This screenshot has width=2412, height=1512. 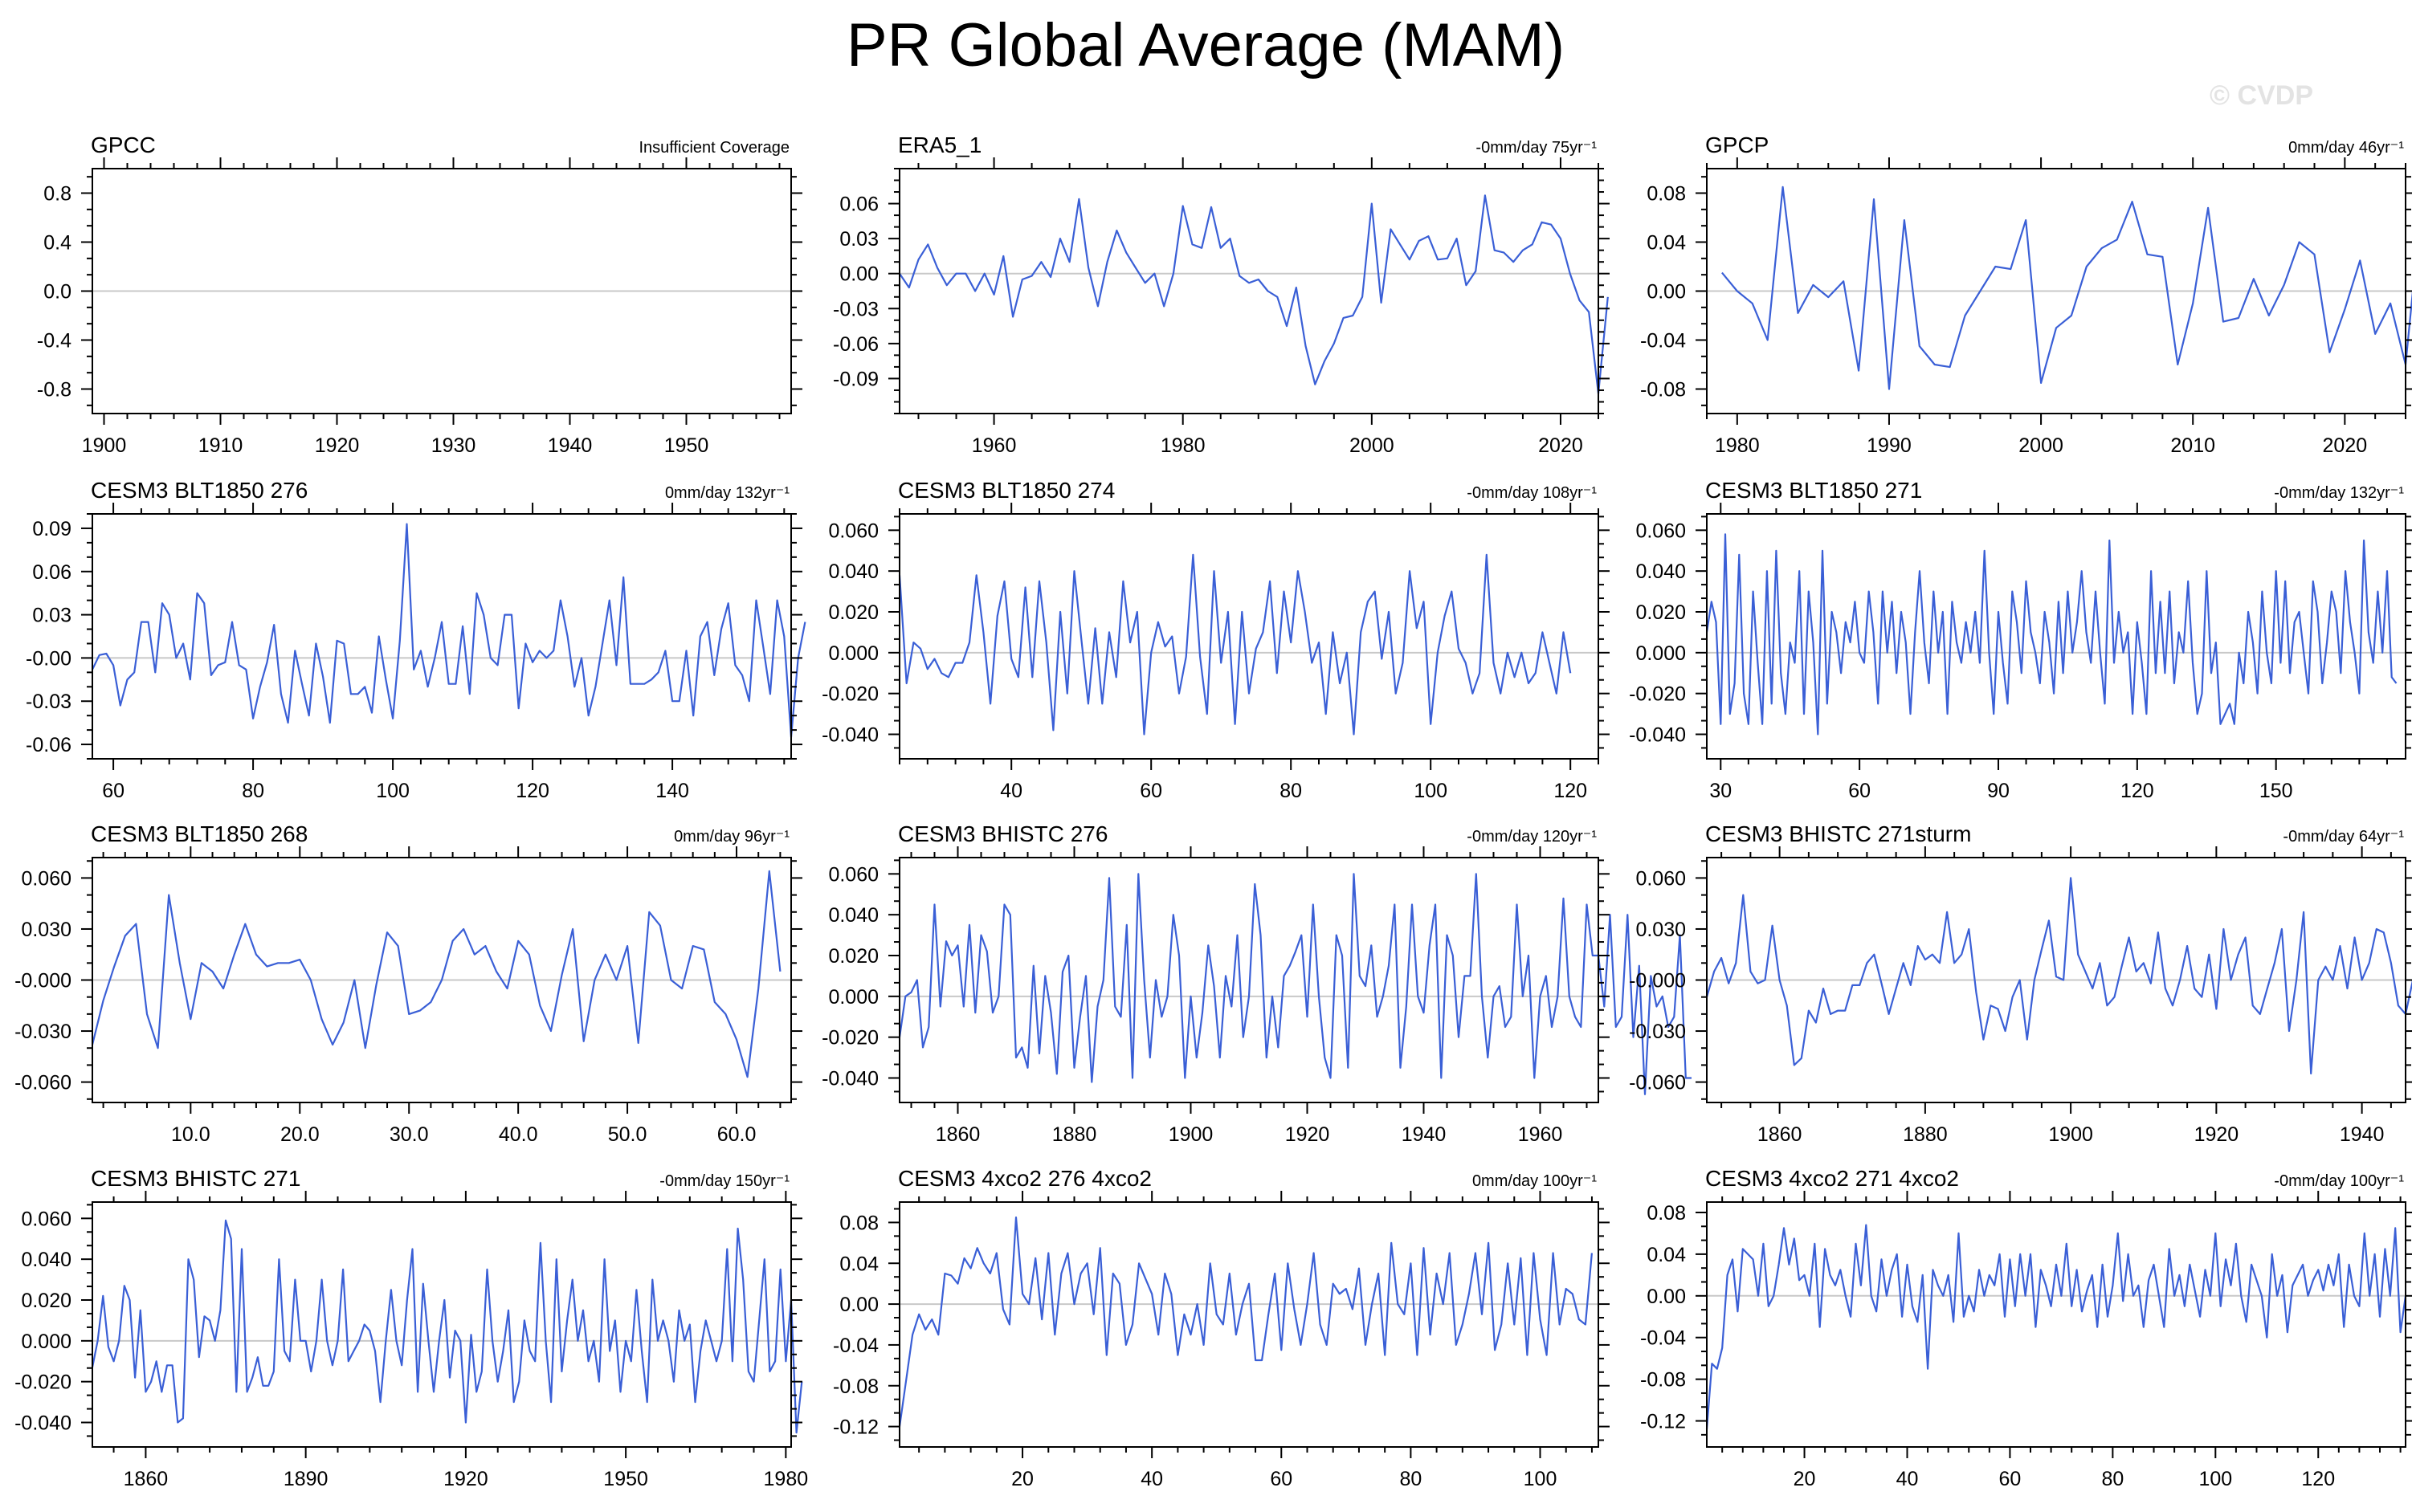 What do you see at coordinates (1657, 695) in the screenshot?
I see `y-tick-label: -0.020` at bounding box center [1657, 695].